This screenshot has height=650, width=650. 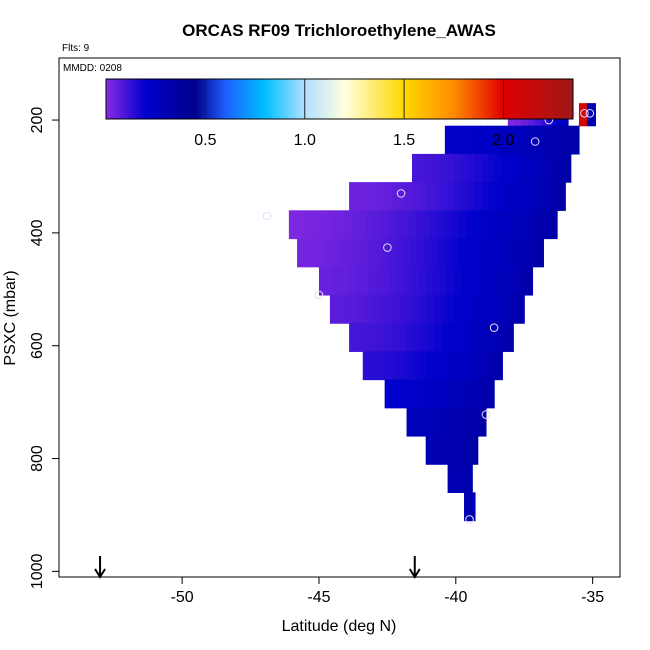 I want to click on x-tick-label: -35, so click(x=592, y=597).